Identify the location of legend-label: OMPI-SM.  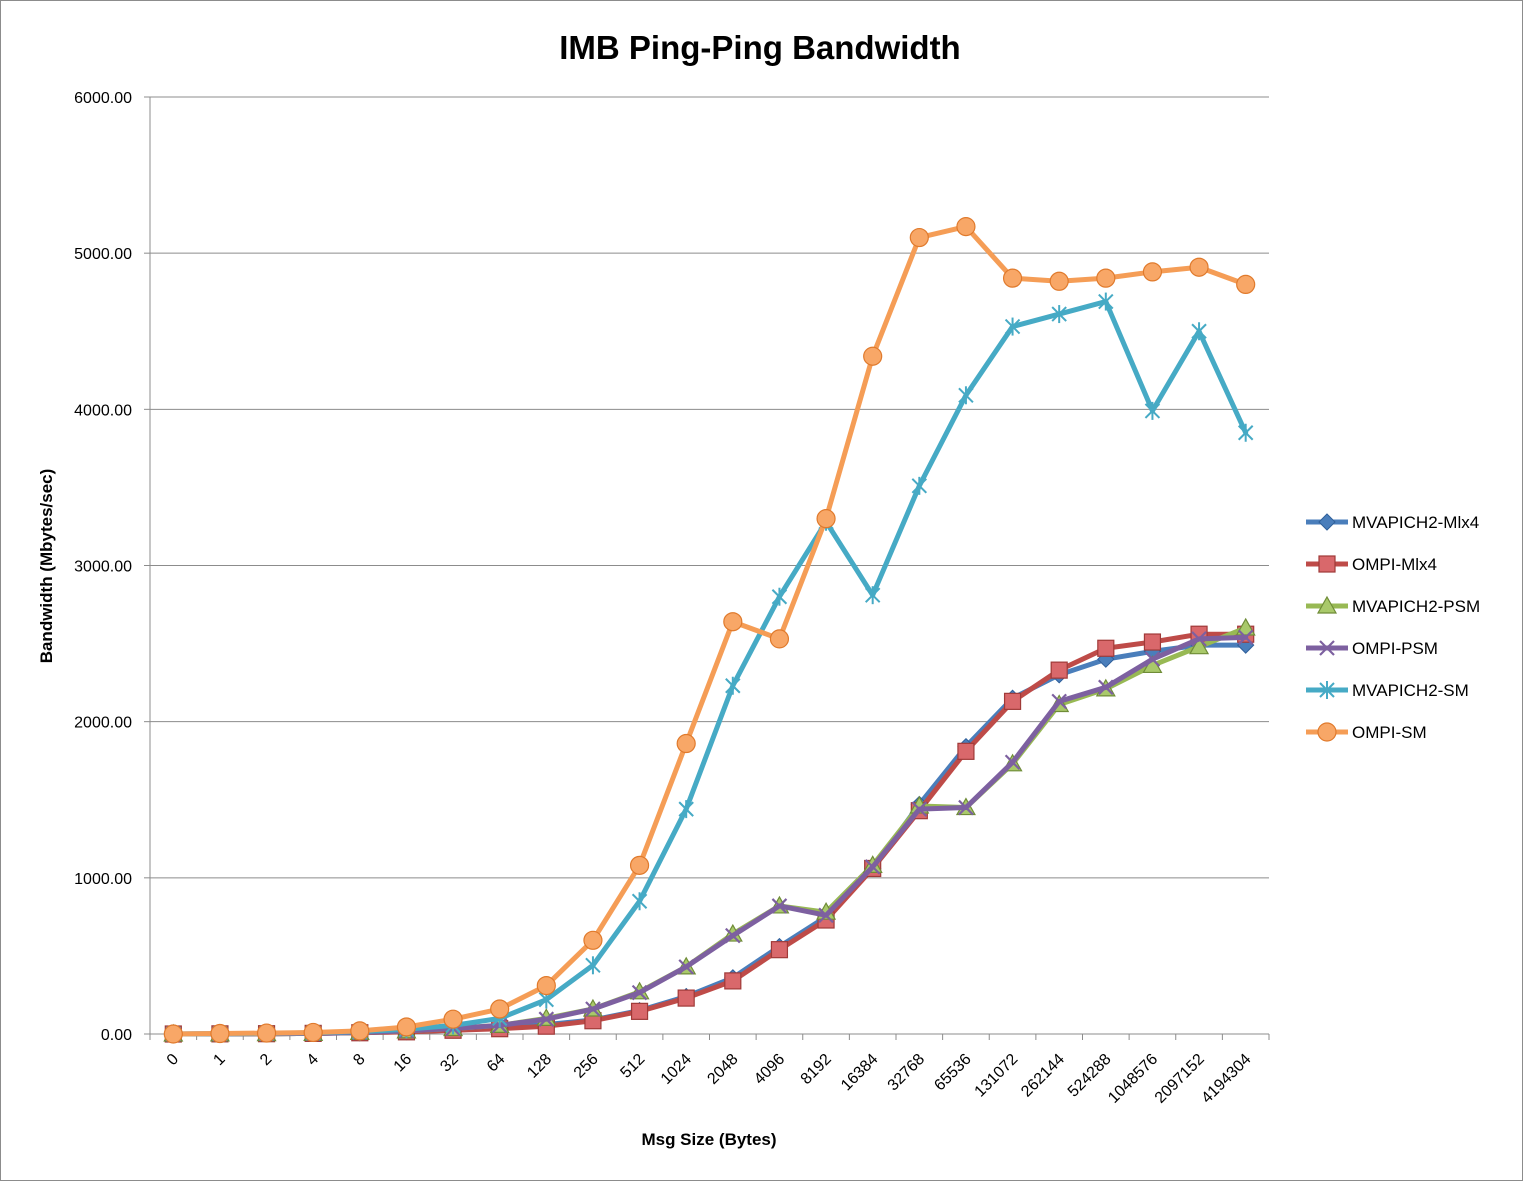
(1389, 732).